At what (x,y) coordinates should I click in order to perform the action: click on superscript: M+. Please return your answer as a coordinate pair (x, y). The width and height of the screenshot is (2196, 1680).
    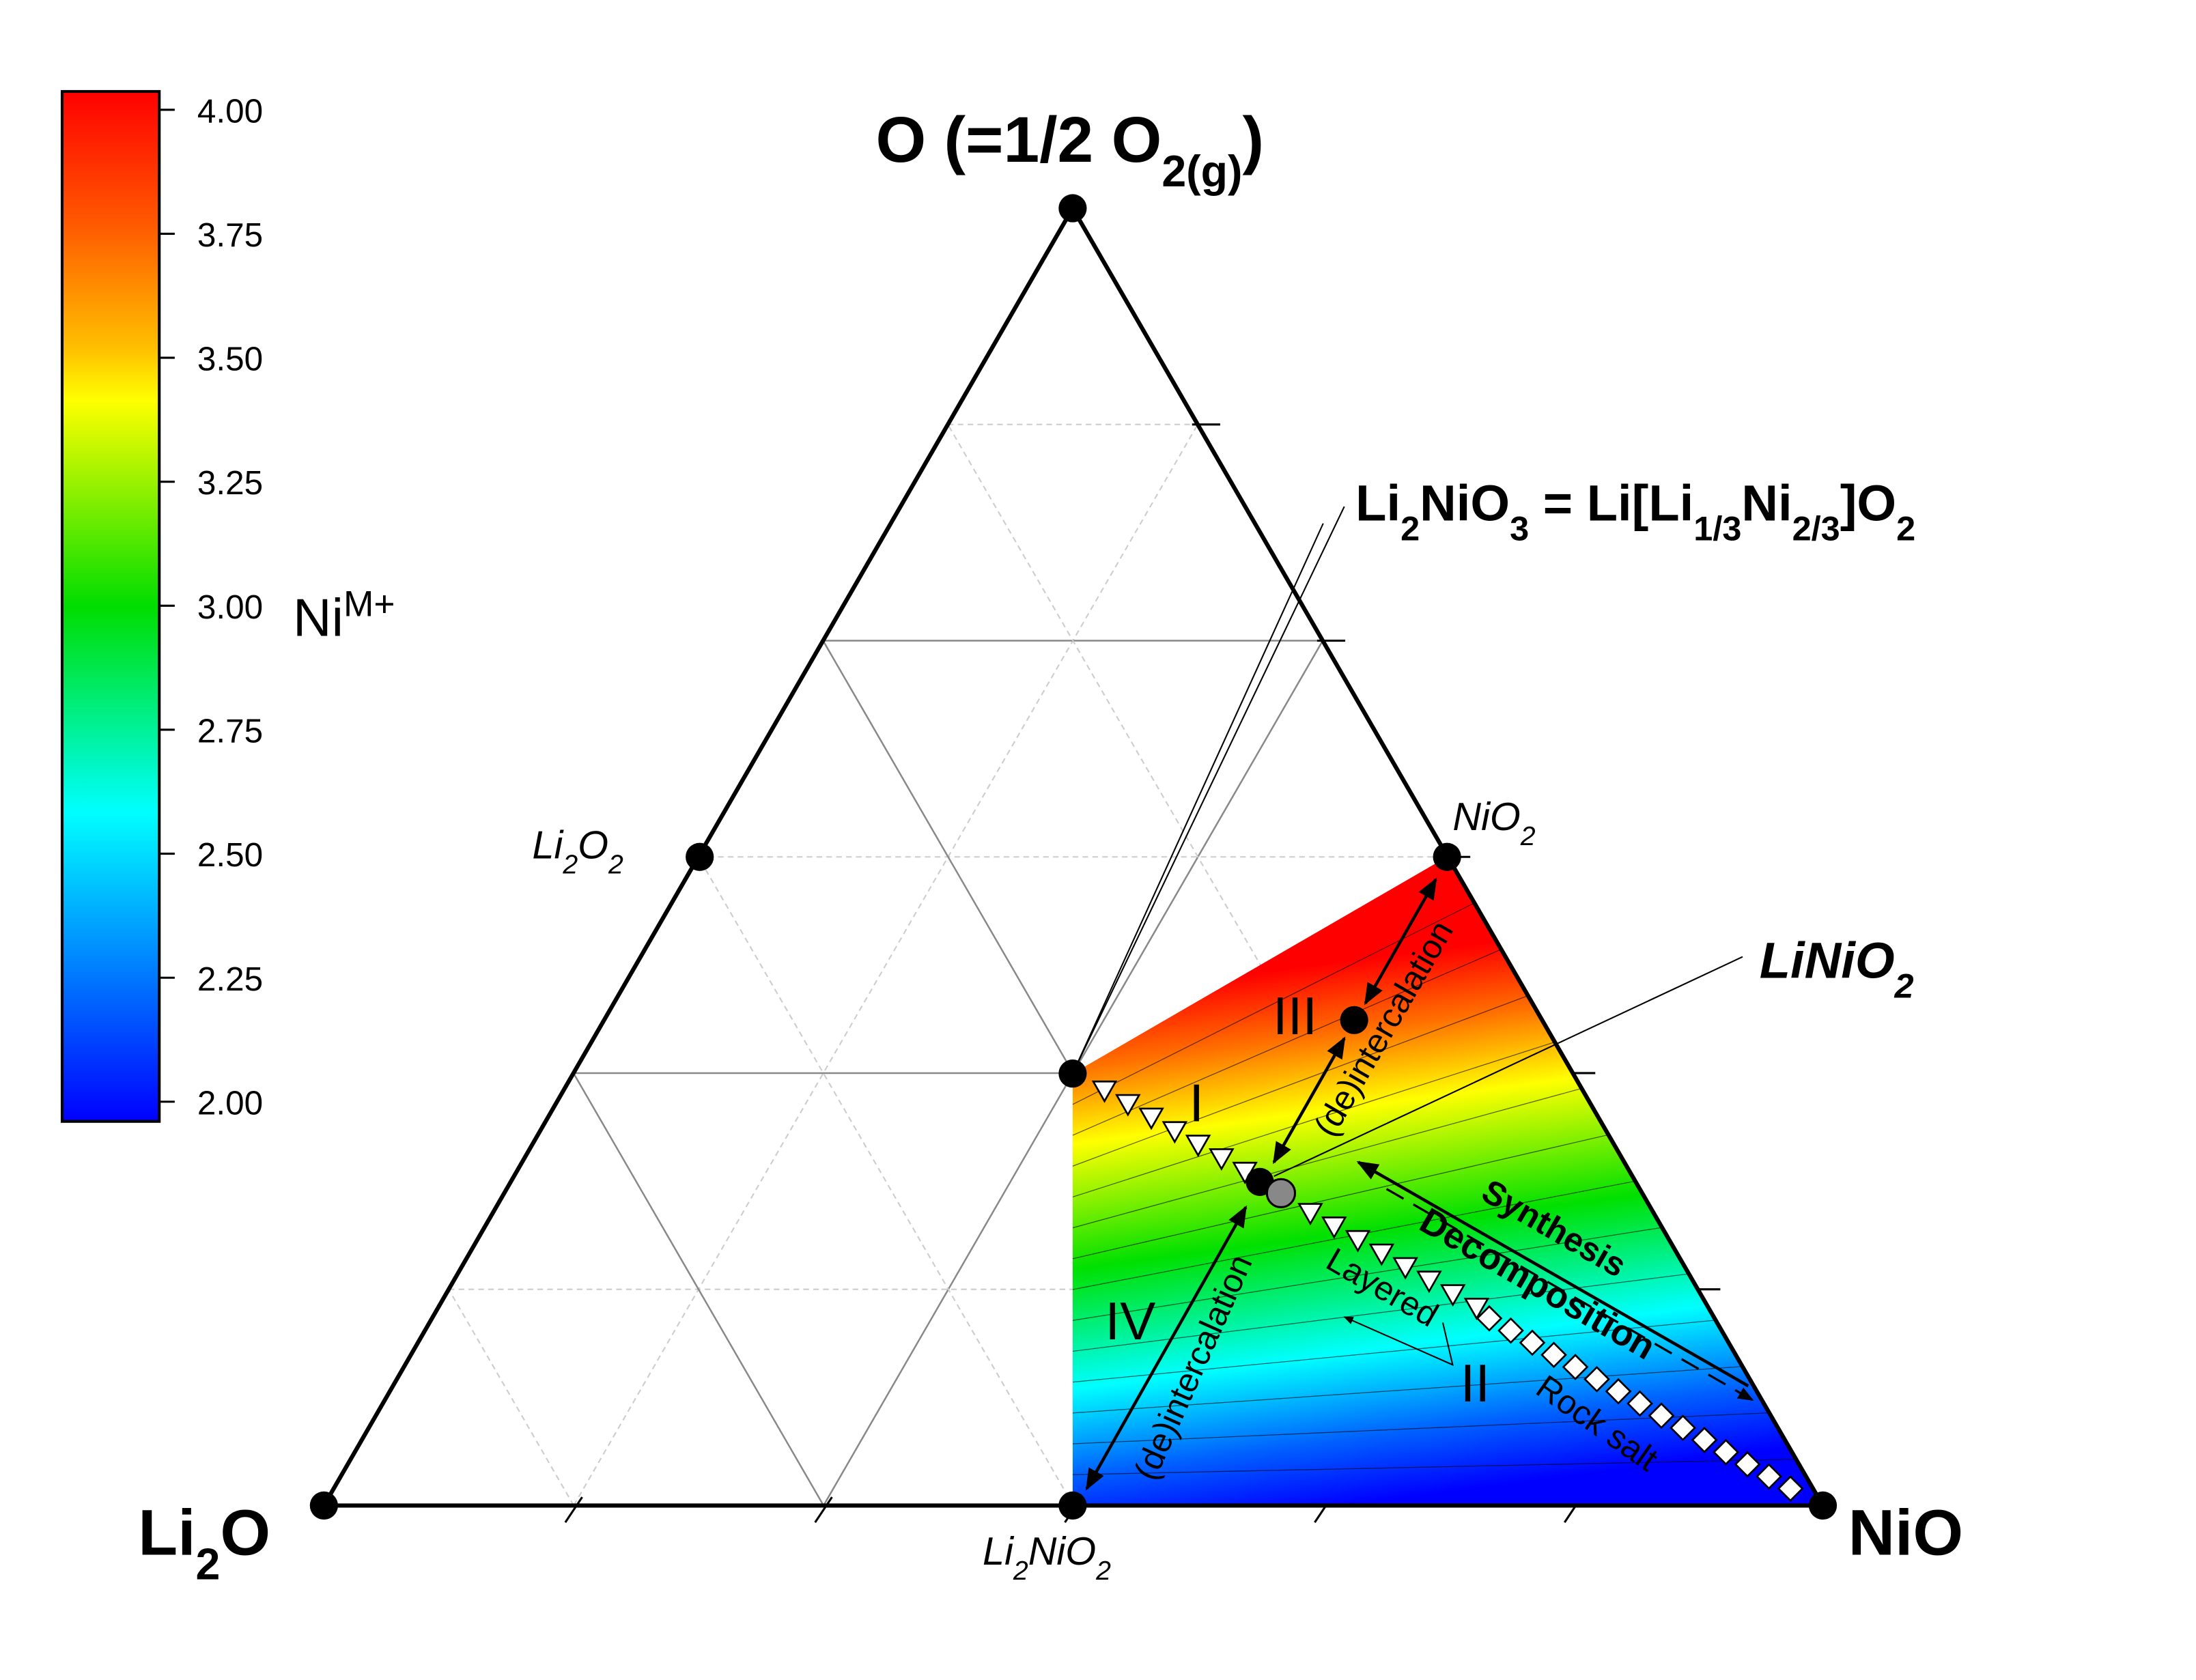
    Looking at the image, I should click on (369, 604).